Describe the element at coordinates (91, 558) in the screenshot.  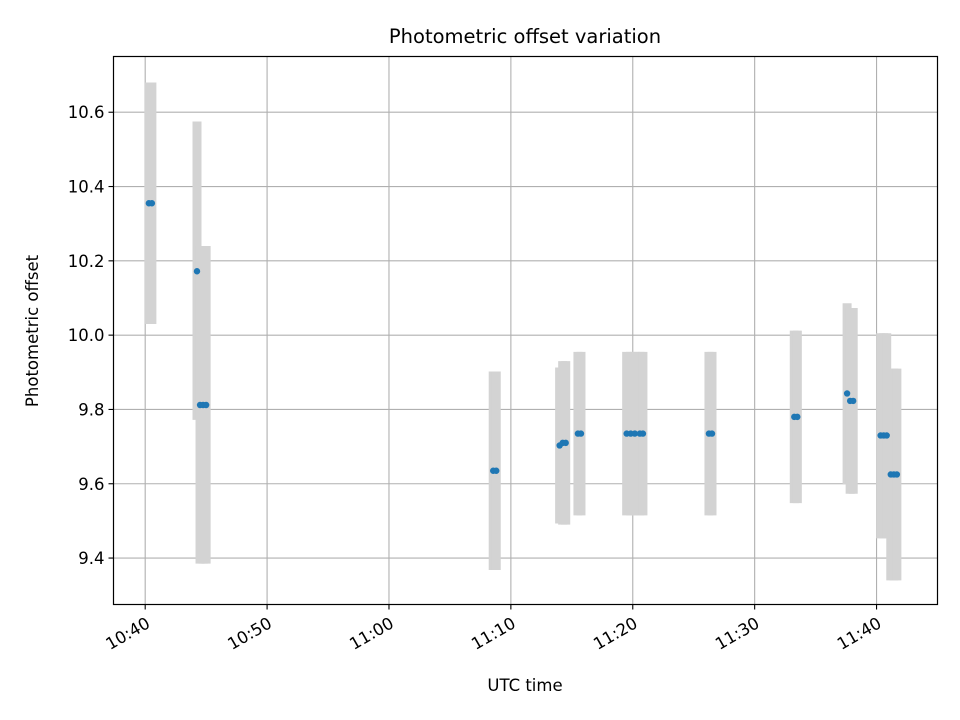
I see `y-tick-label: 9.4` at that location.